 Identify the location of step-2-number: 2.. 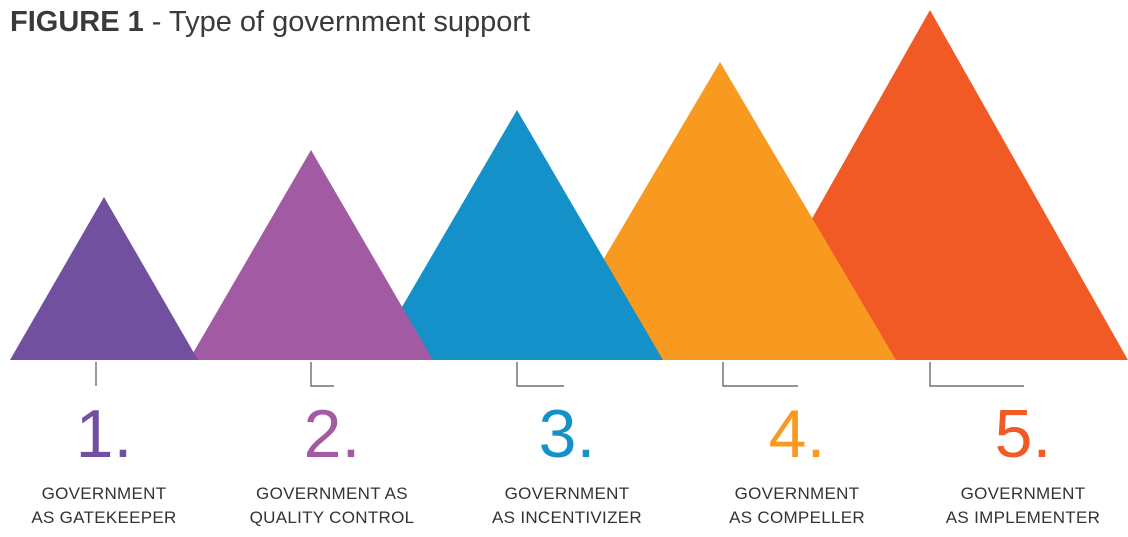
(332, 434).